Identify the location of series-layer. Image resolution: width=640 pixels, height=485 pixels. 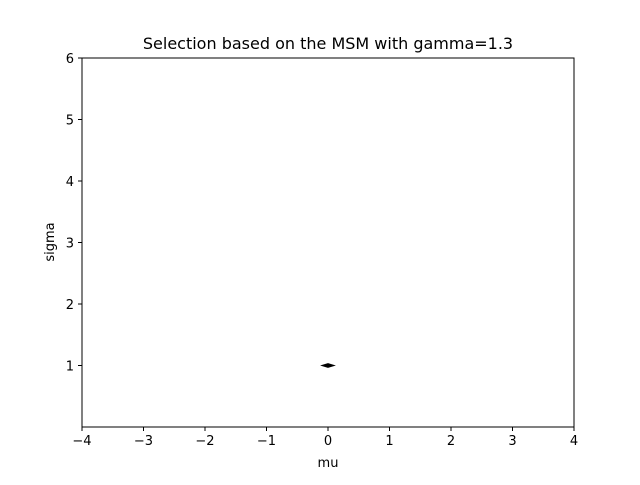
(328, 365).